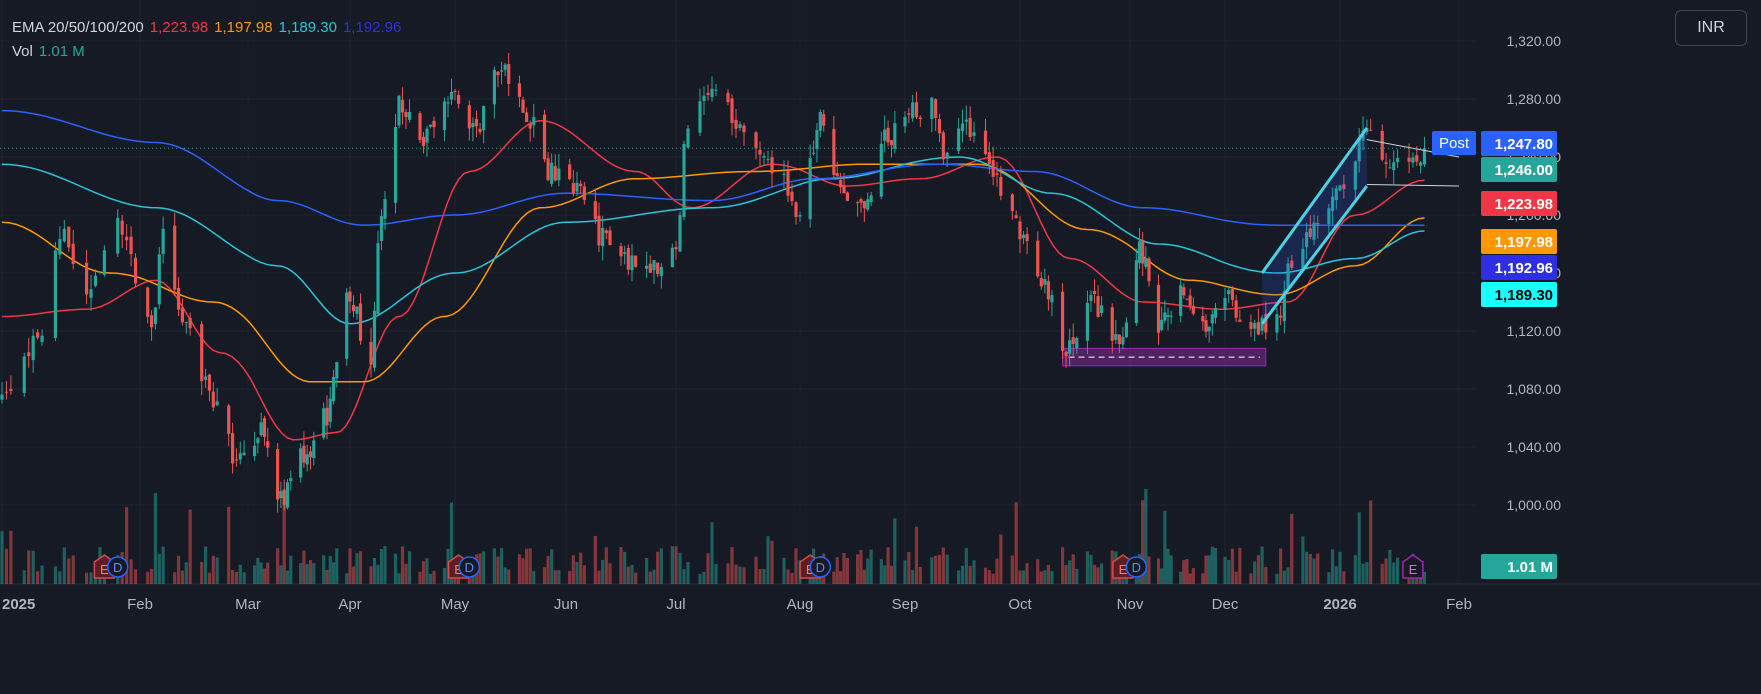  What do you see at coordinates (1534, 99) in the screenshot?
I see `price-tick-label: 1,280.00` at bounding box center [1534, 99].